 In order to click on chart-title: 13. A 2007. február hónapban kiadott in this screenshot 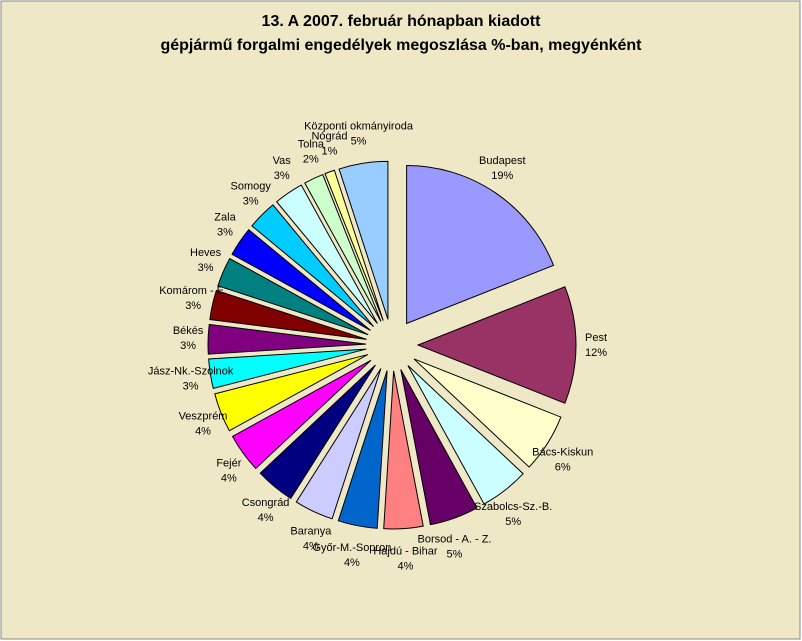, I will do `click(402, 21)`.